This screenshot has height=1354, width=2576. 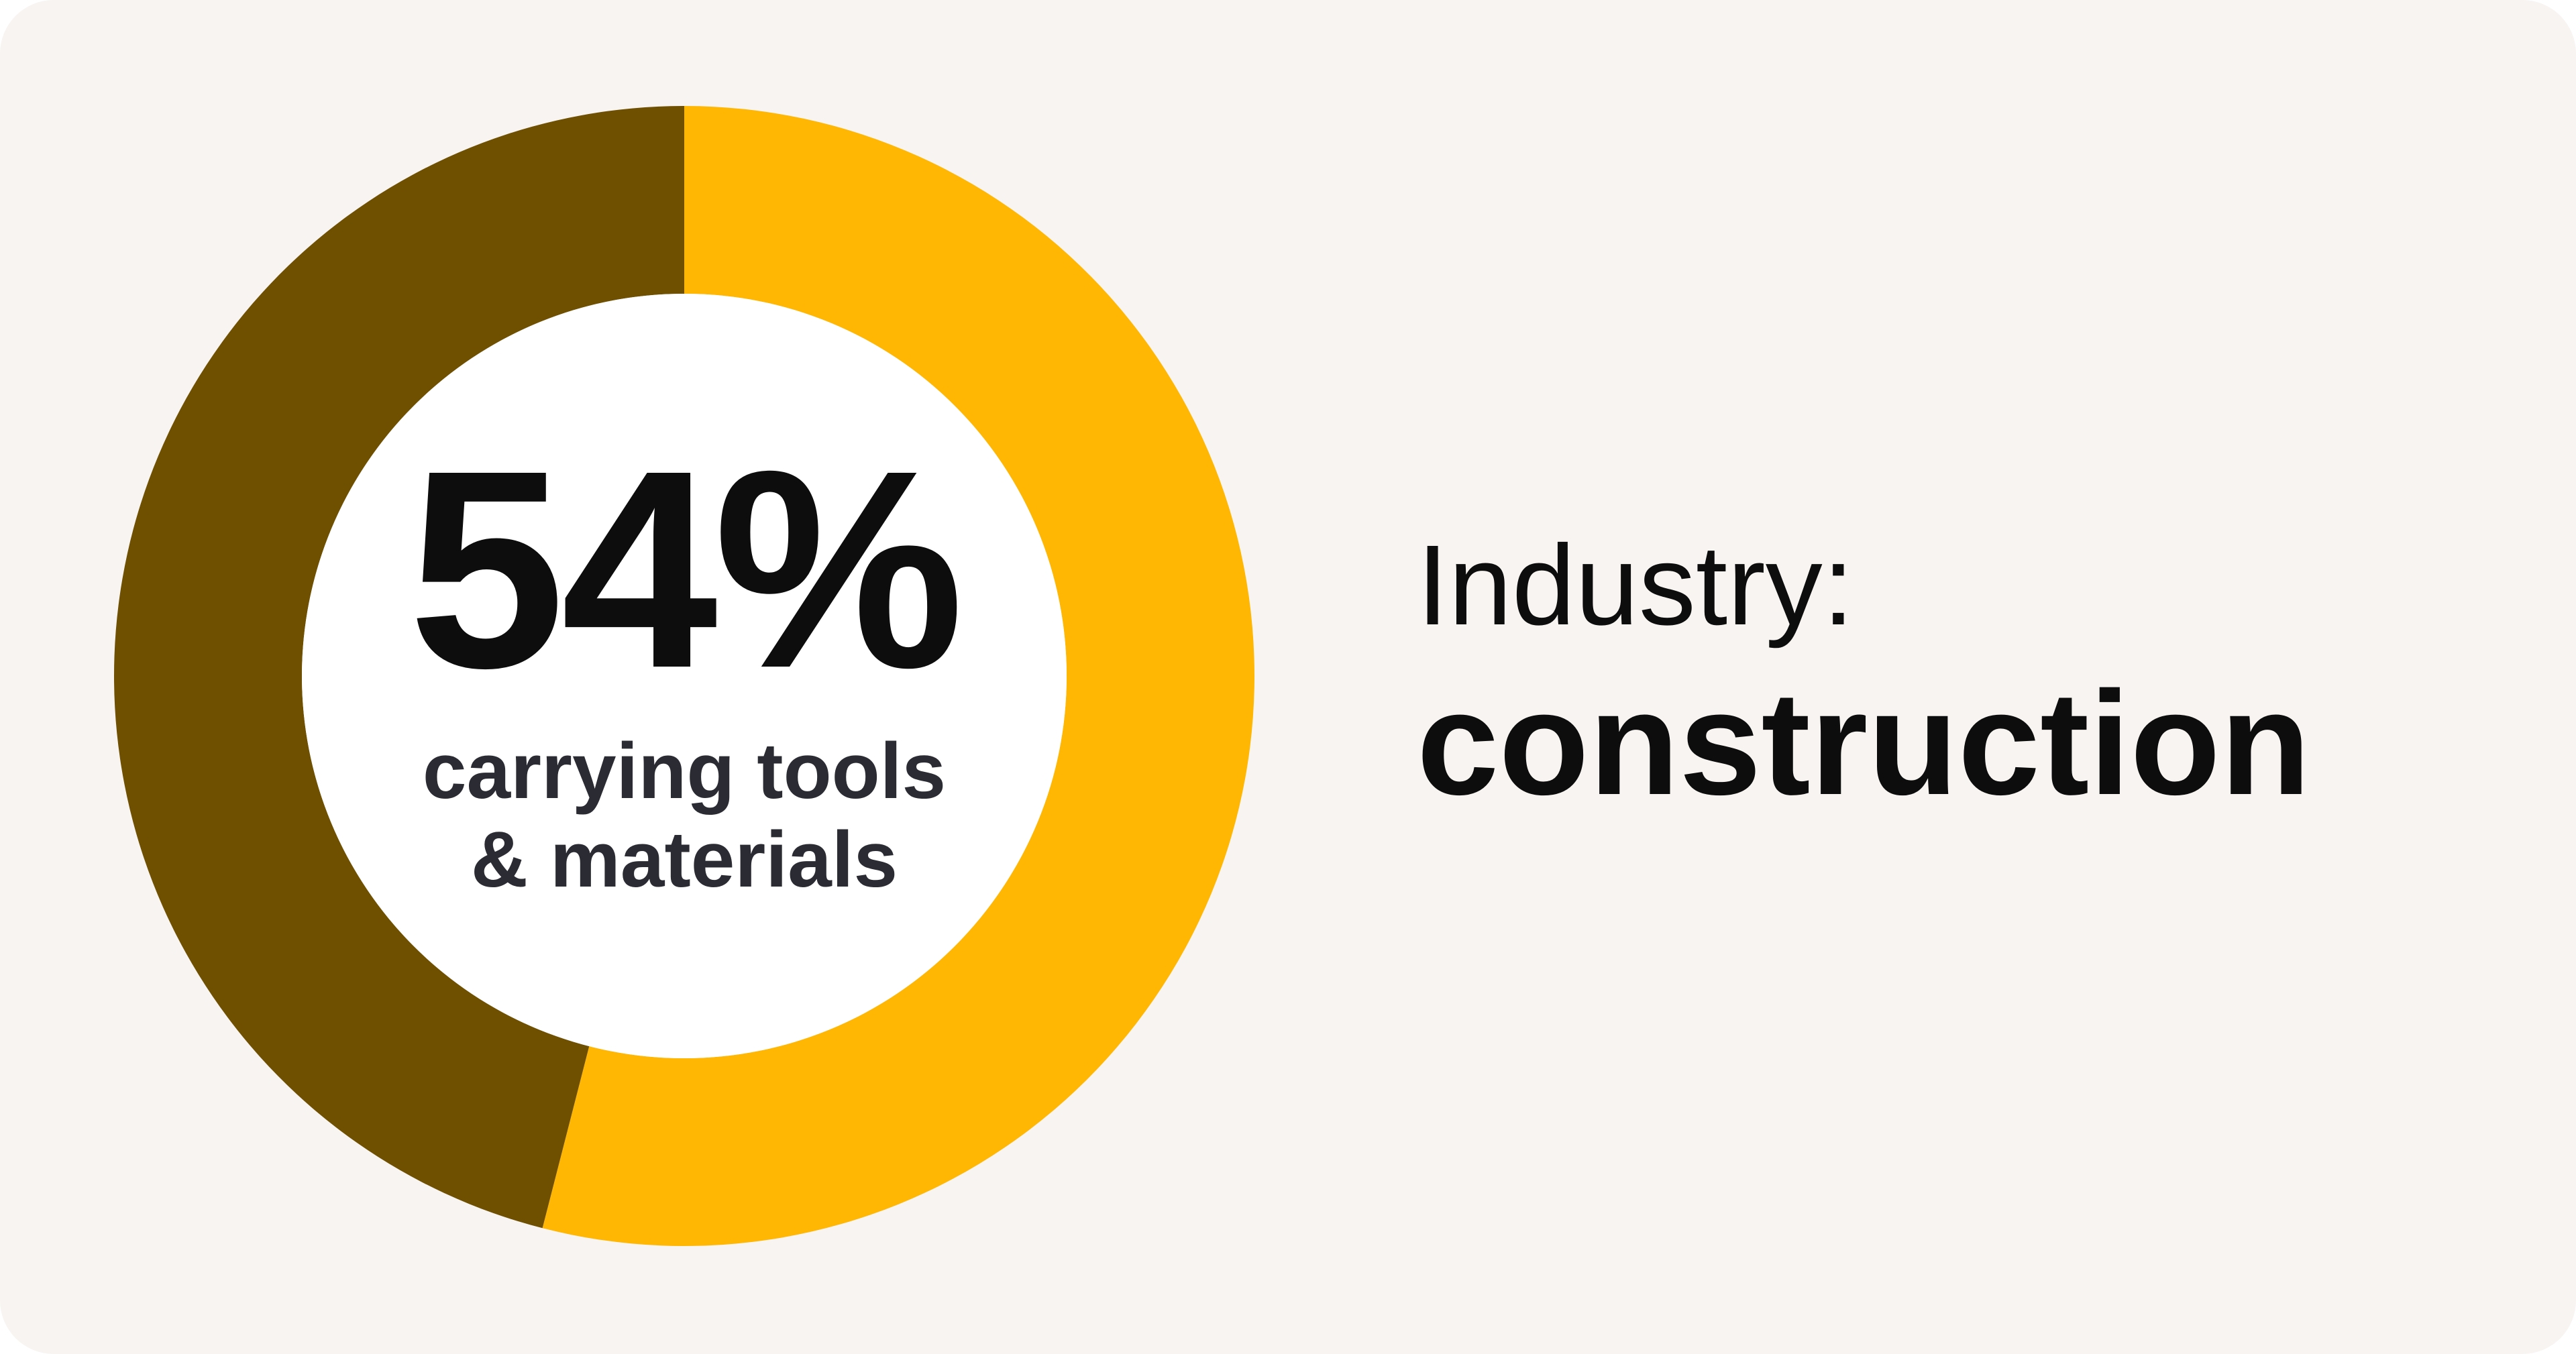 I want to click on industry-value: construction, so click(x=1864, y=743).